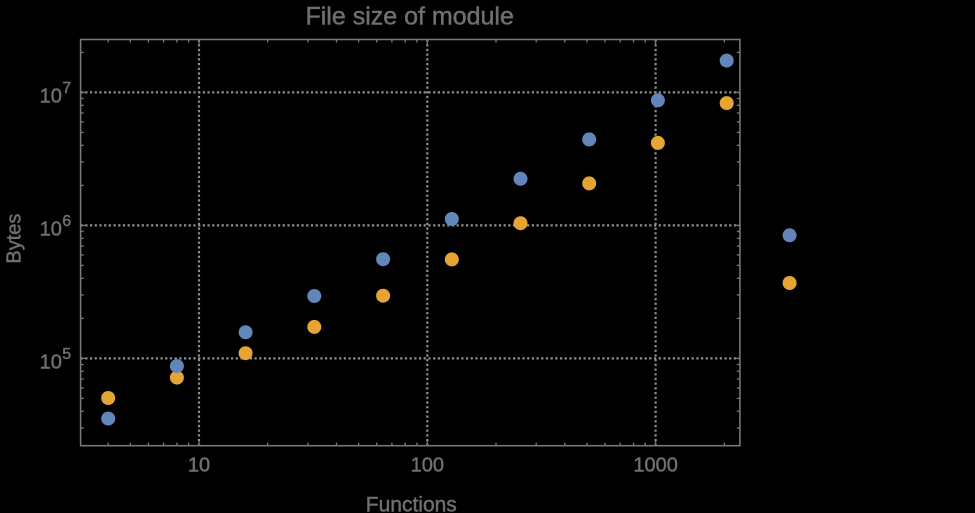  What do you see at coordinates (411, 503) in the screenshot?
I see `svg-text: Functions` at bounding box center [411, 503].